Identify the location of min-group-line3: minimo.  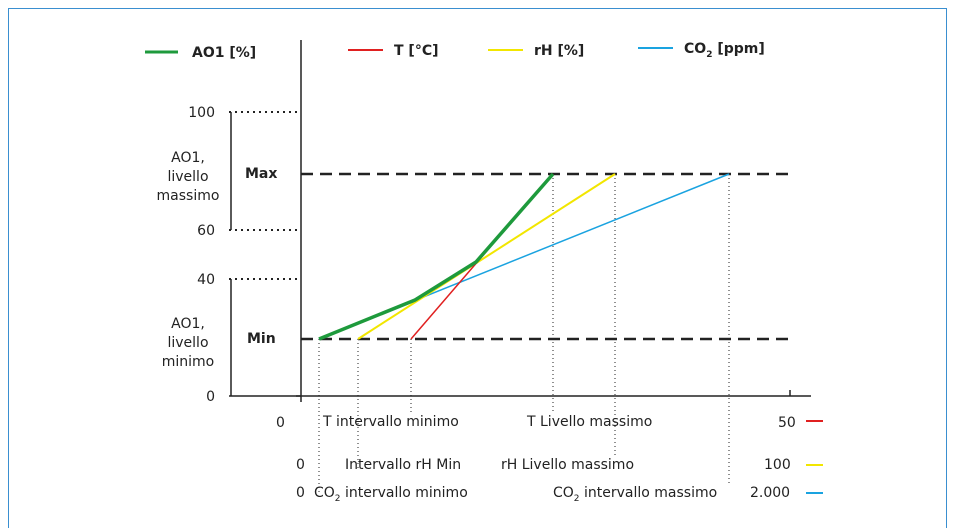
(188, 362).